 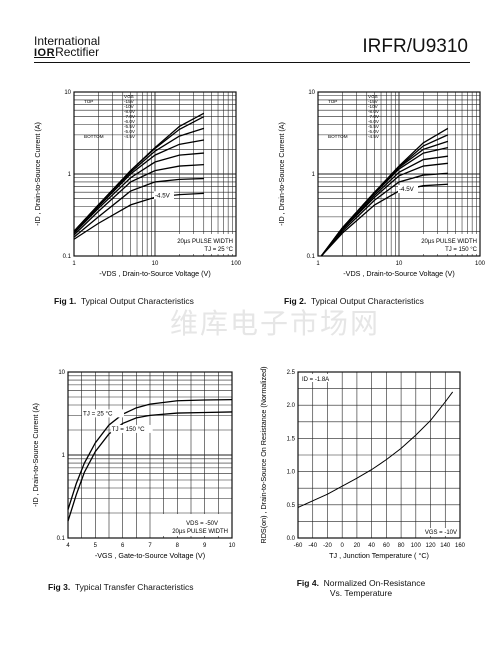 I want to click on fig4-x-tick-label: 40, so click(x=371, y=546).